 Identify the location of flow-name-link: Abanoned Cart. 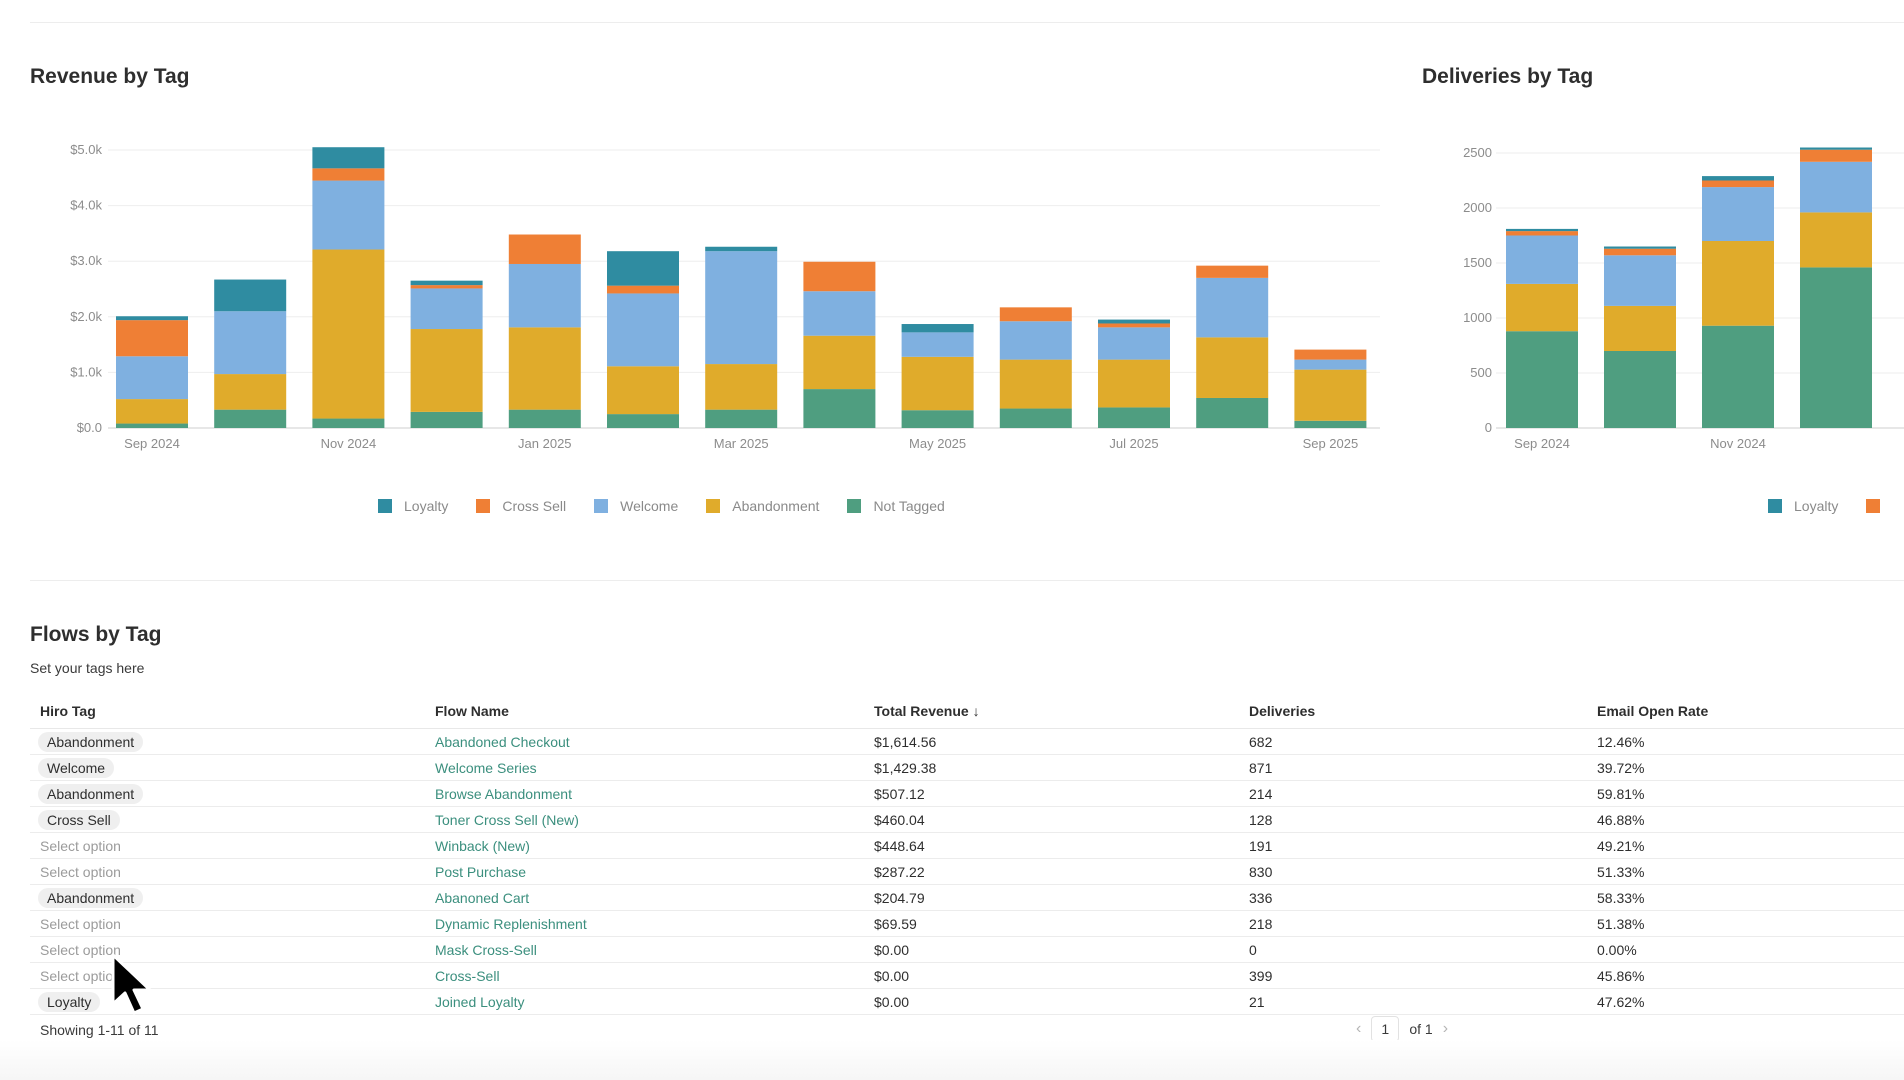
(482, 897).